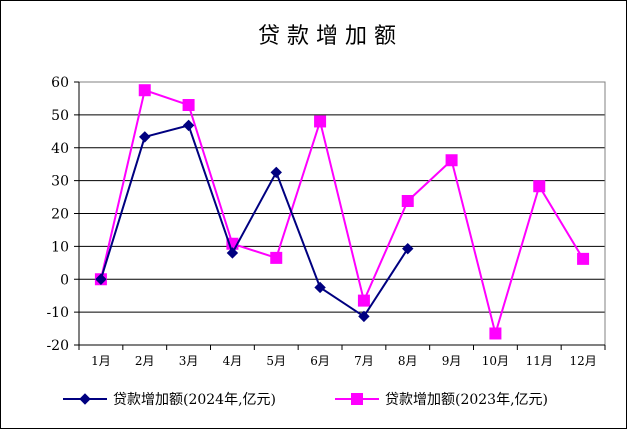 The image size is (627, 429). I want to click on y-tick-label: -10, so click(57, 313).